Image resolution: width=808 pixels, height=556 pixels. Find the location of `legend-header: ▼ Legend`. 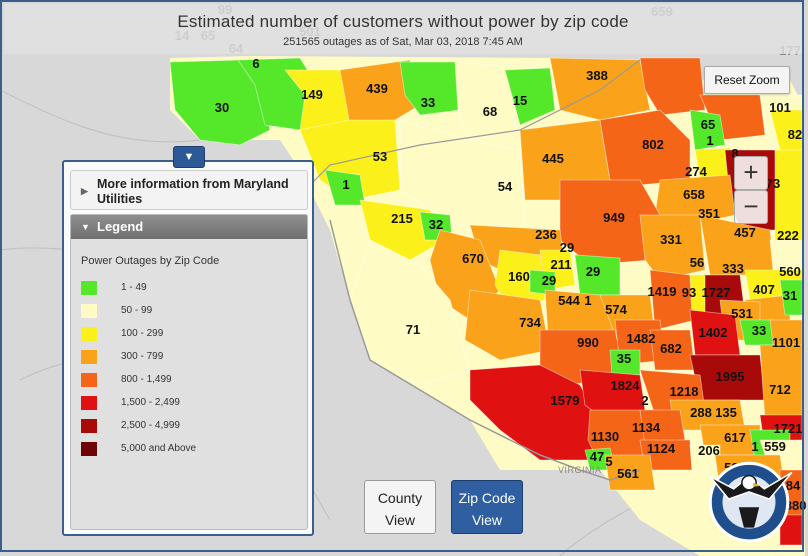

legend-header: ▼ Legend is located at coordinates (189, 227).